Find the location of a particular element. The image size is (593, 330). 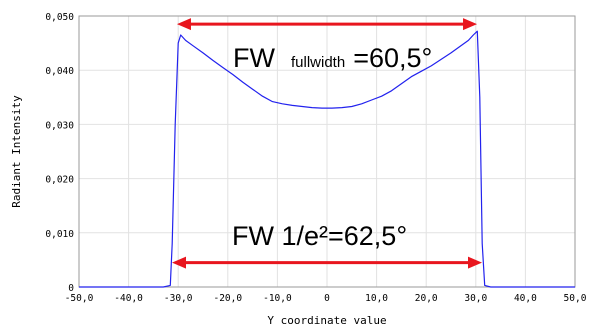

fullwidth-annotation: FW fullwidth =60,5° is located at coordinates (332, 58).